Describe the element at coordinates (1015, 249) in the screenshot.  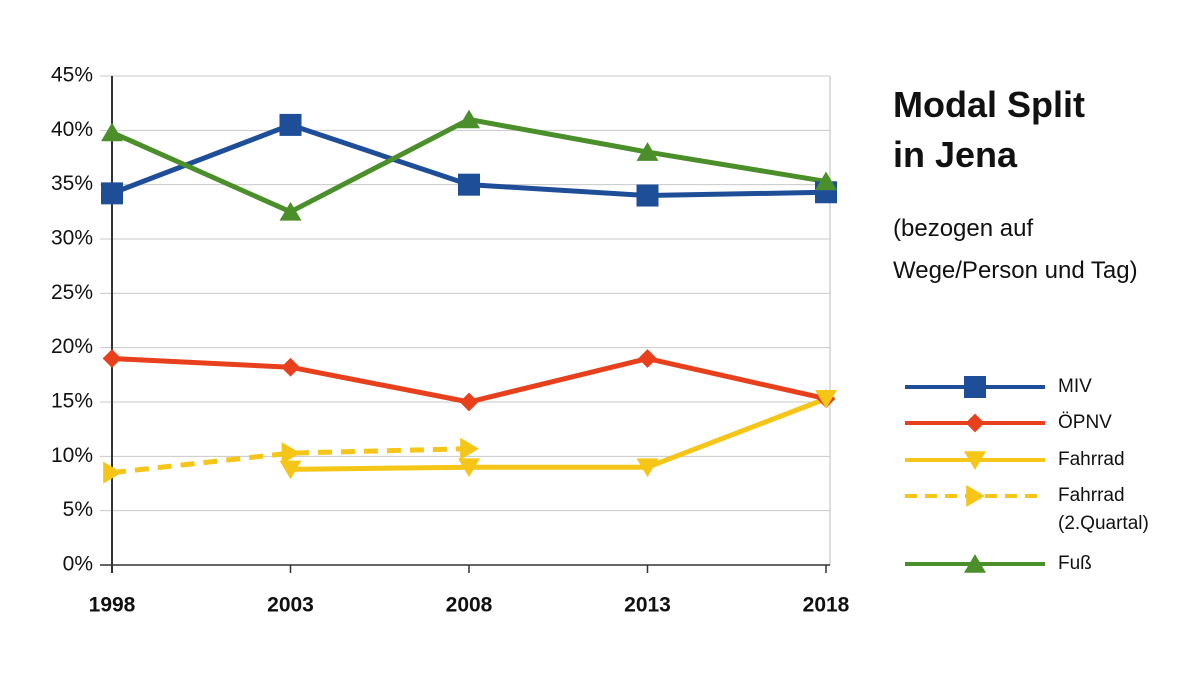
I see `chart-subtitle: (bezogen auf Wege/Person und Tag)` at that location.